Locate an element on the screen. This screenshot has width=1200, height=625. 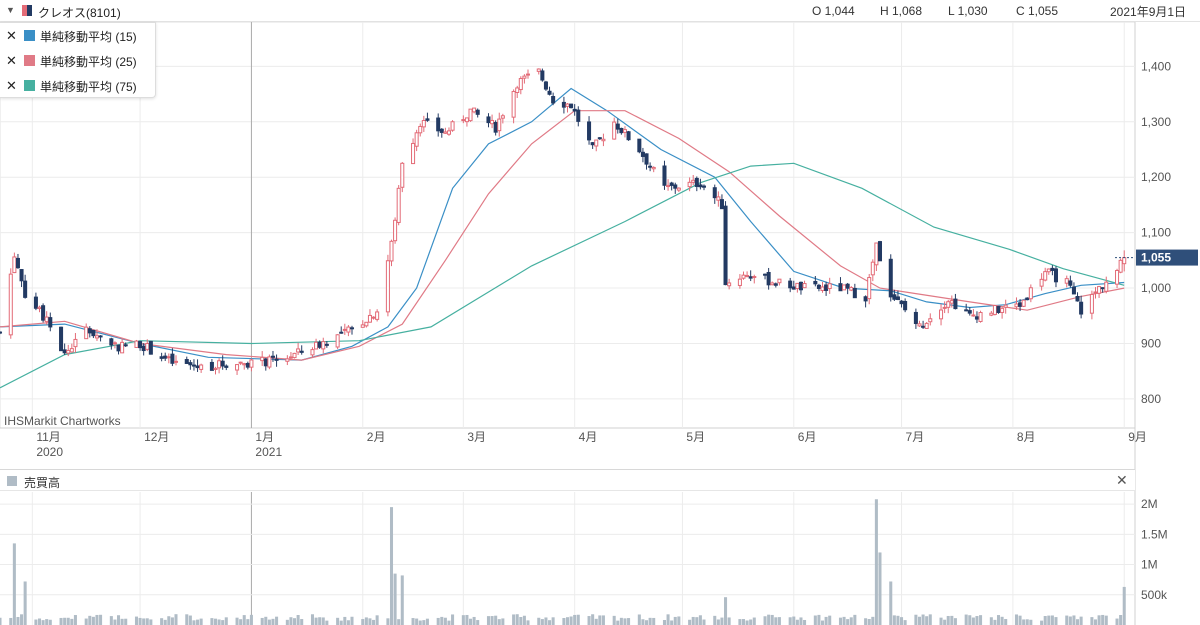
legend-item-ma25: ✕ 単純移動平均 (25) is located at coordinates (77, 60).